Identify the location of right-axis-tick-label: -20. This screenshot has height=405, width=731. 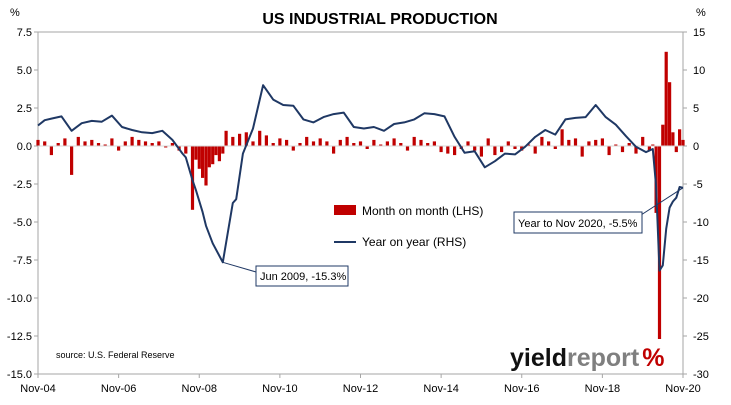
(701, 299).